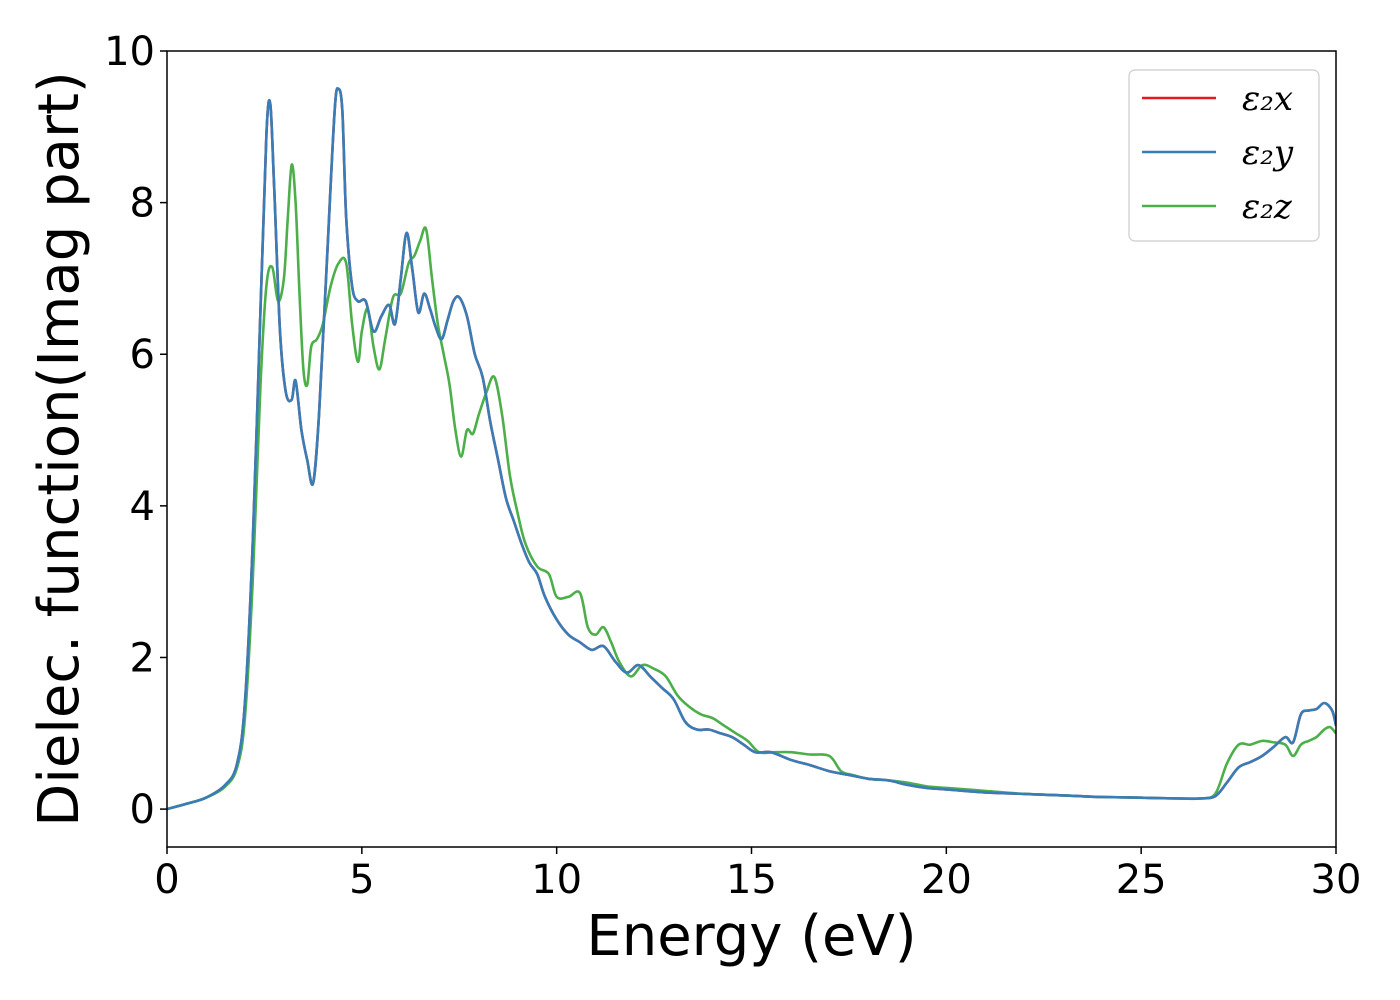 This screenshot has width=1400, height=1000. Describe the element at coordinates (129, 52) in the screenshot. I see `y-tick-label: 10` at that location.